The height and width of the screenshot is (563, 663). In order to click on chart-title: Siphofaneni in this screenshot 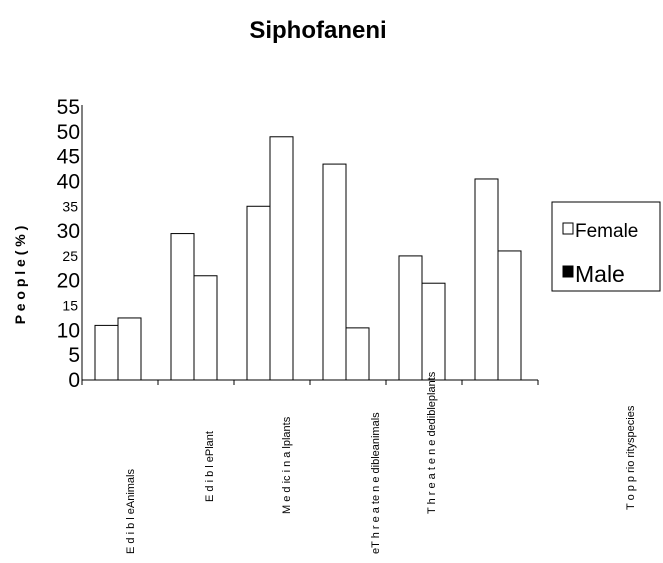, I will do `click(317, 30)`.